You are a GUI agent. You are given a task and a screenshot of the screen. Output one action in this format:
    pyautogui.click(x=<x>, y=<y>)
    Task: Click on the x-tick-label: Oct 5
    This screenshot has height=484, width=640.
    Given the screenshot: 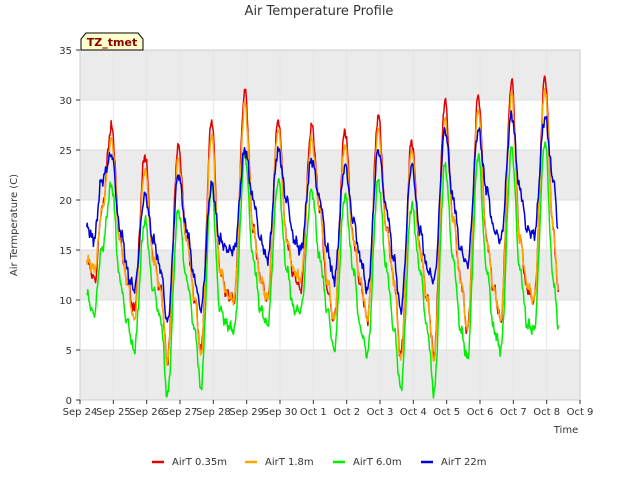 What is the action you would take?
    pyautogui.click(x=446, y=412)
    